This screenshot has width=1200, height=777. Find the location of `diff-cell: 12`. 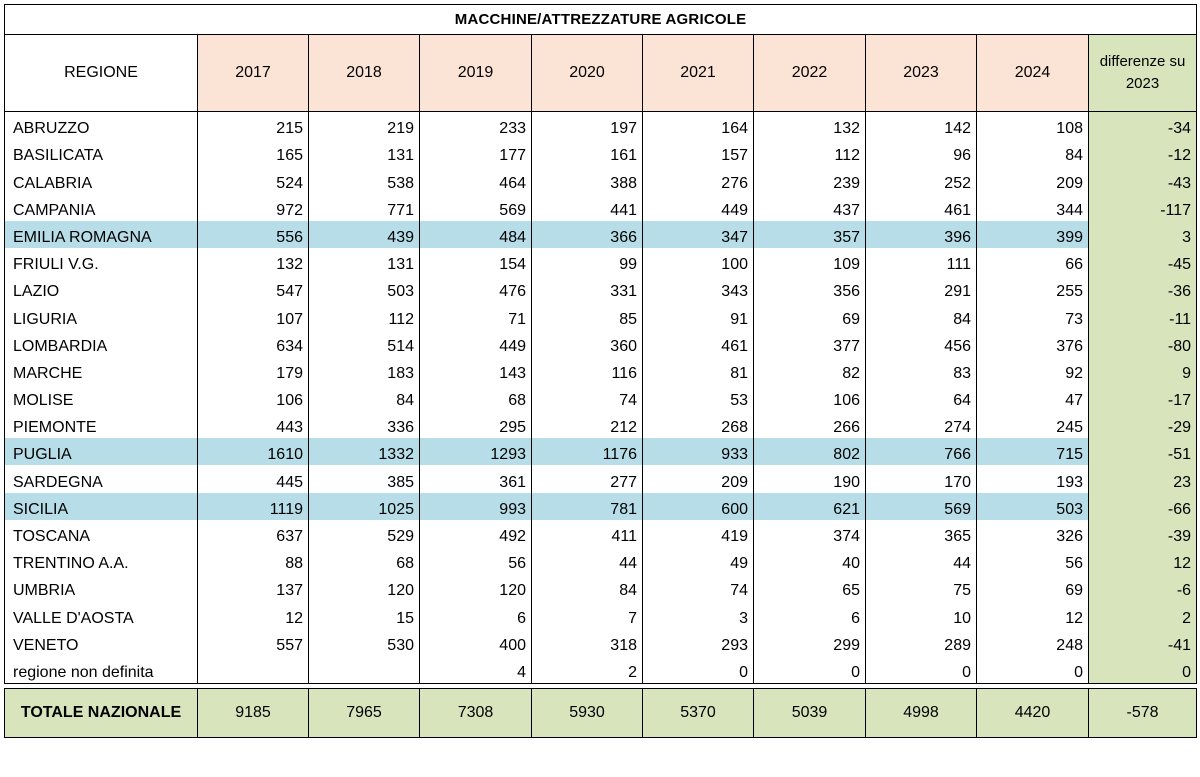

diff-cell: 12 is located at coordinates (1142, 561).